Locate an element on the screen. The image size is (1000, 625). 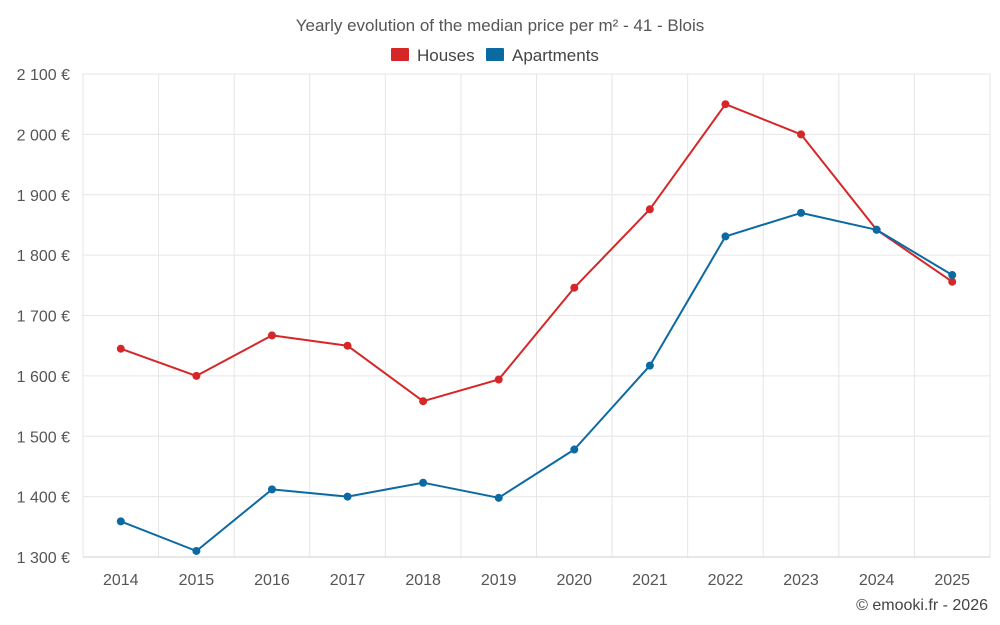
y-tick-label: 1 800 € is located at coordinates (43, 256).